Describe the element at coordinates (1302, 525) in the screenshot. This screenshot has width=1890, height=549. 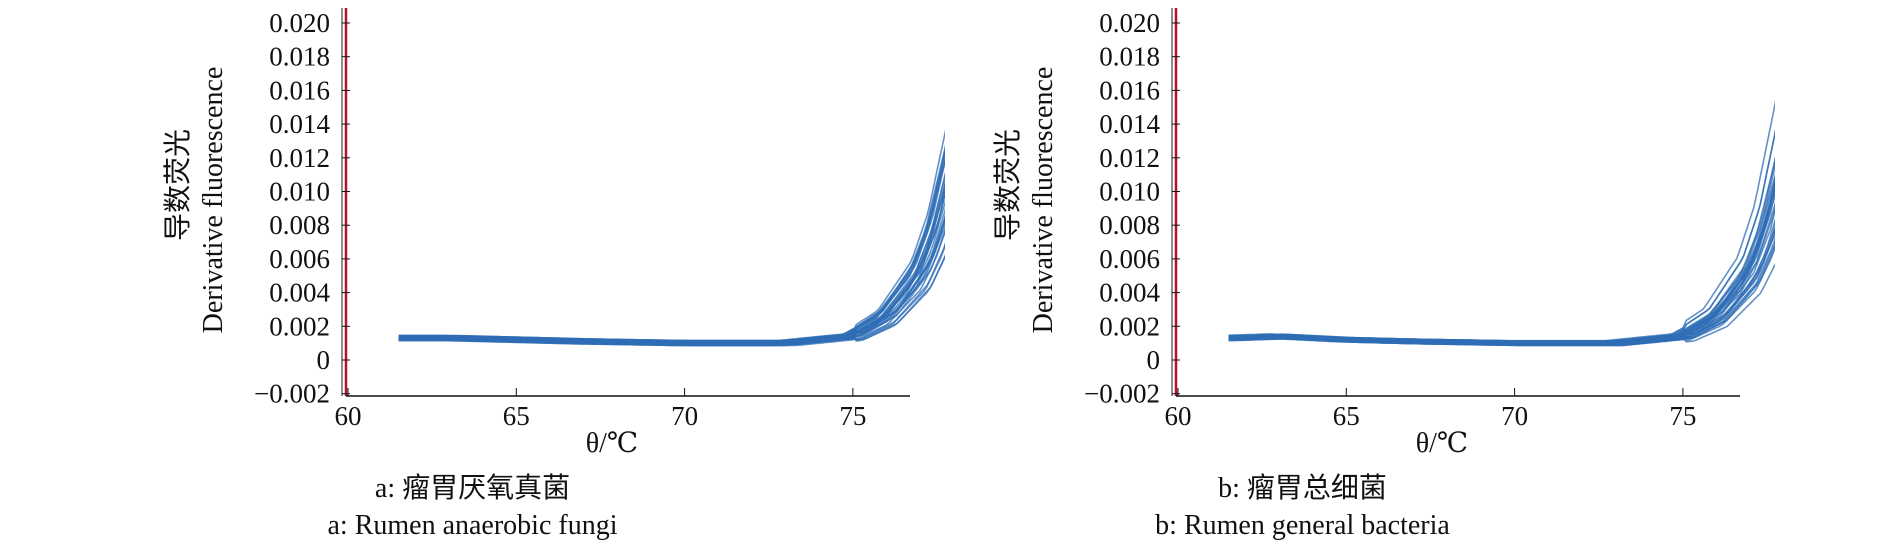
I see `caption-en-b: b: Rumen general bacteria` at that location.